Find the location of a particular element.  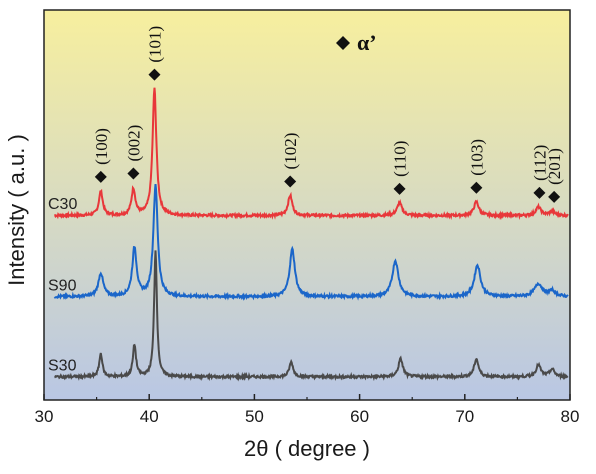

y-axis-title: Intensity ( a.u. ) is located at coordinates (16, 210).